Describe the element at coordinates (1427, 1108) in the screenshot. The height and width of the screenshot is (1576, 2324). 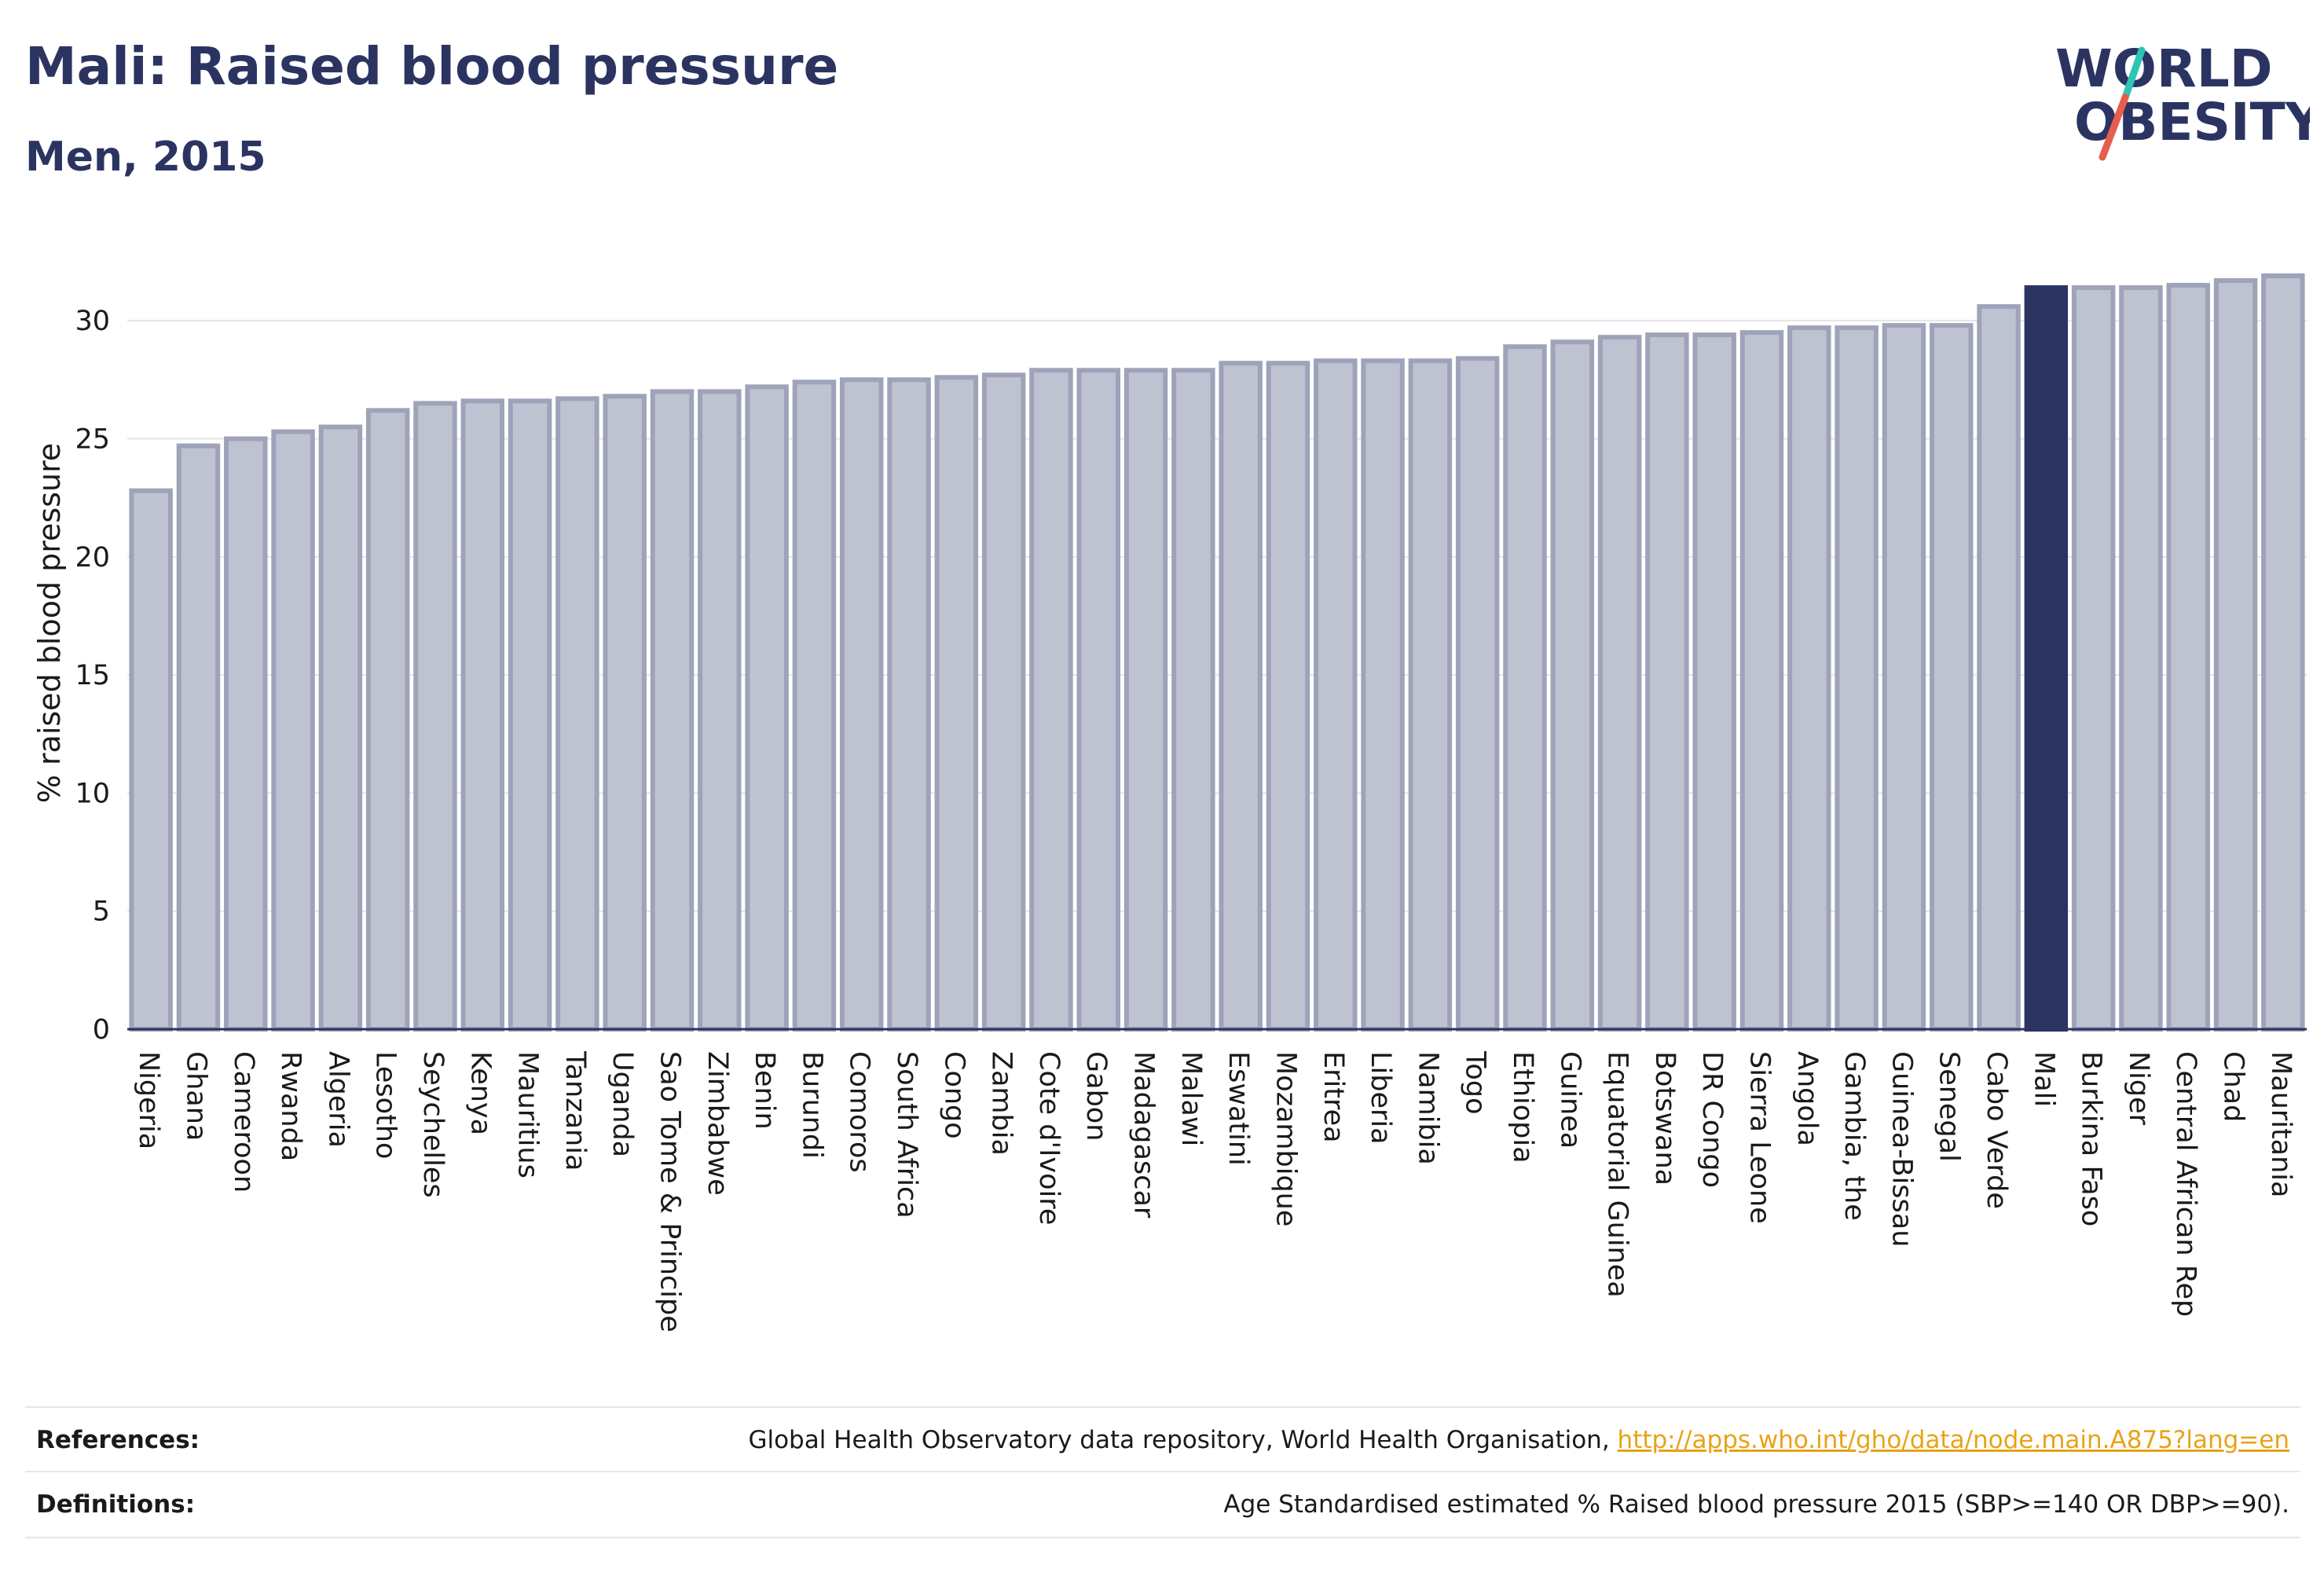
I see `x-tick-label: Namibia` at that location.